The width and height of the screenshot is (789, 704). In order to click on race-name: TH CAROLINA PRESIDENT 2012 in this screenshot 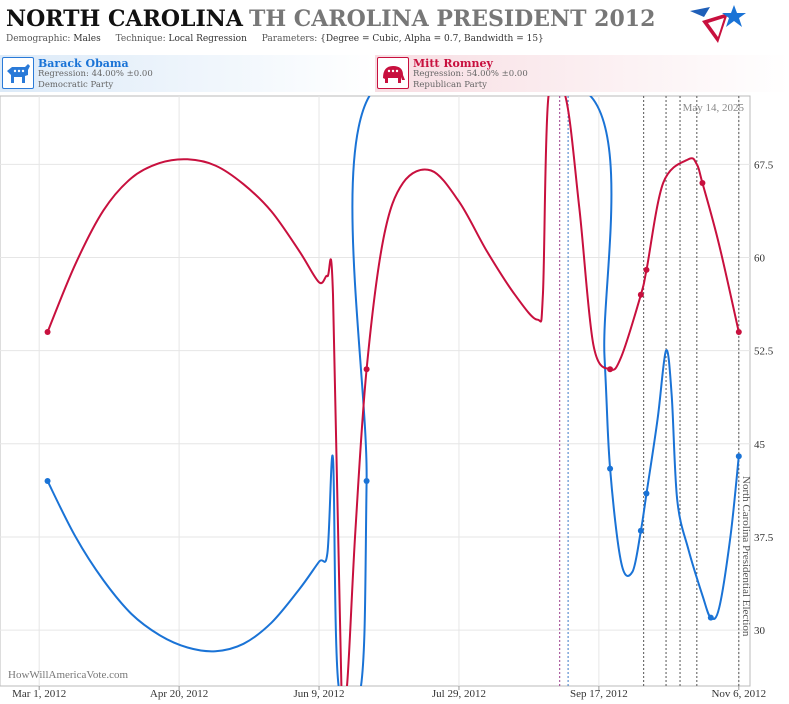, I will do `click(452, 19)`.